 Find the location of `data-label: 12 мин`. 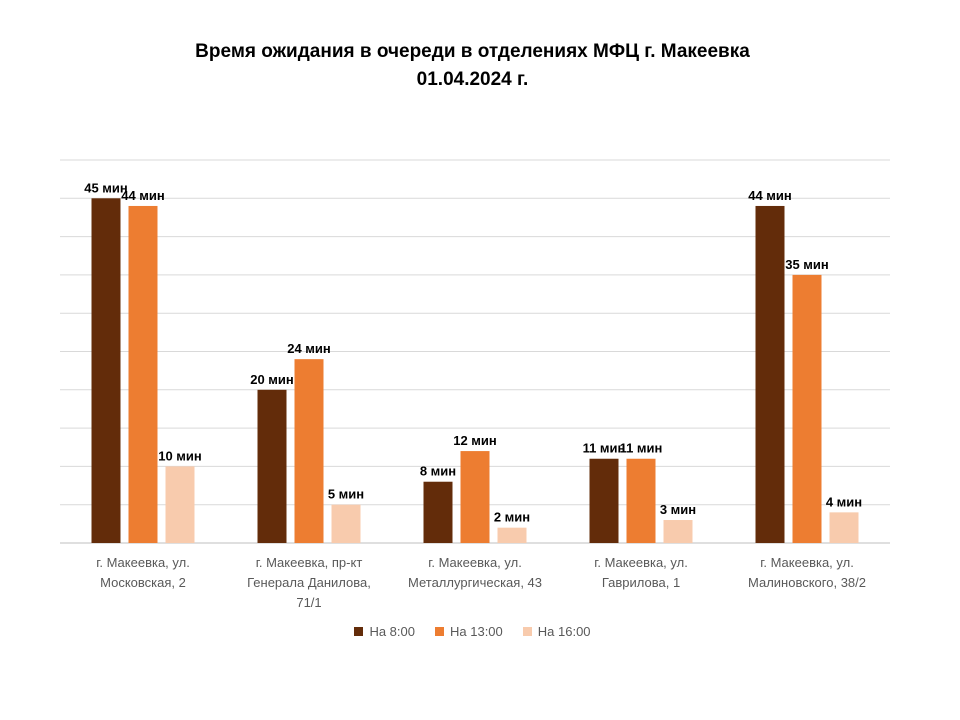

data-label: 12 мин is located at coordinates (475, 440).